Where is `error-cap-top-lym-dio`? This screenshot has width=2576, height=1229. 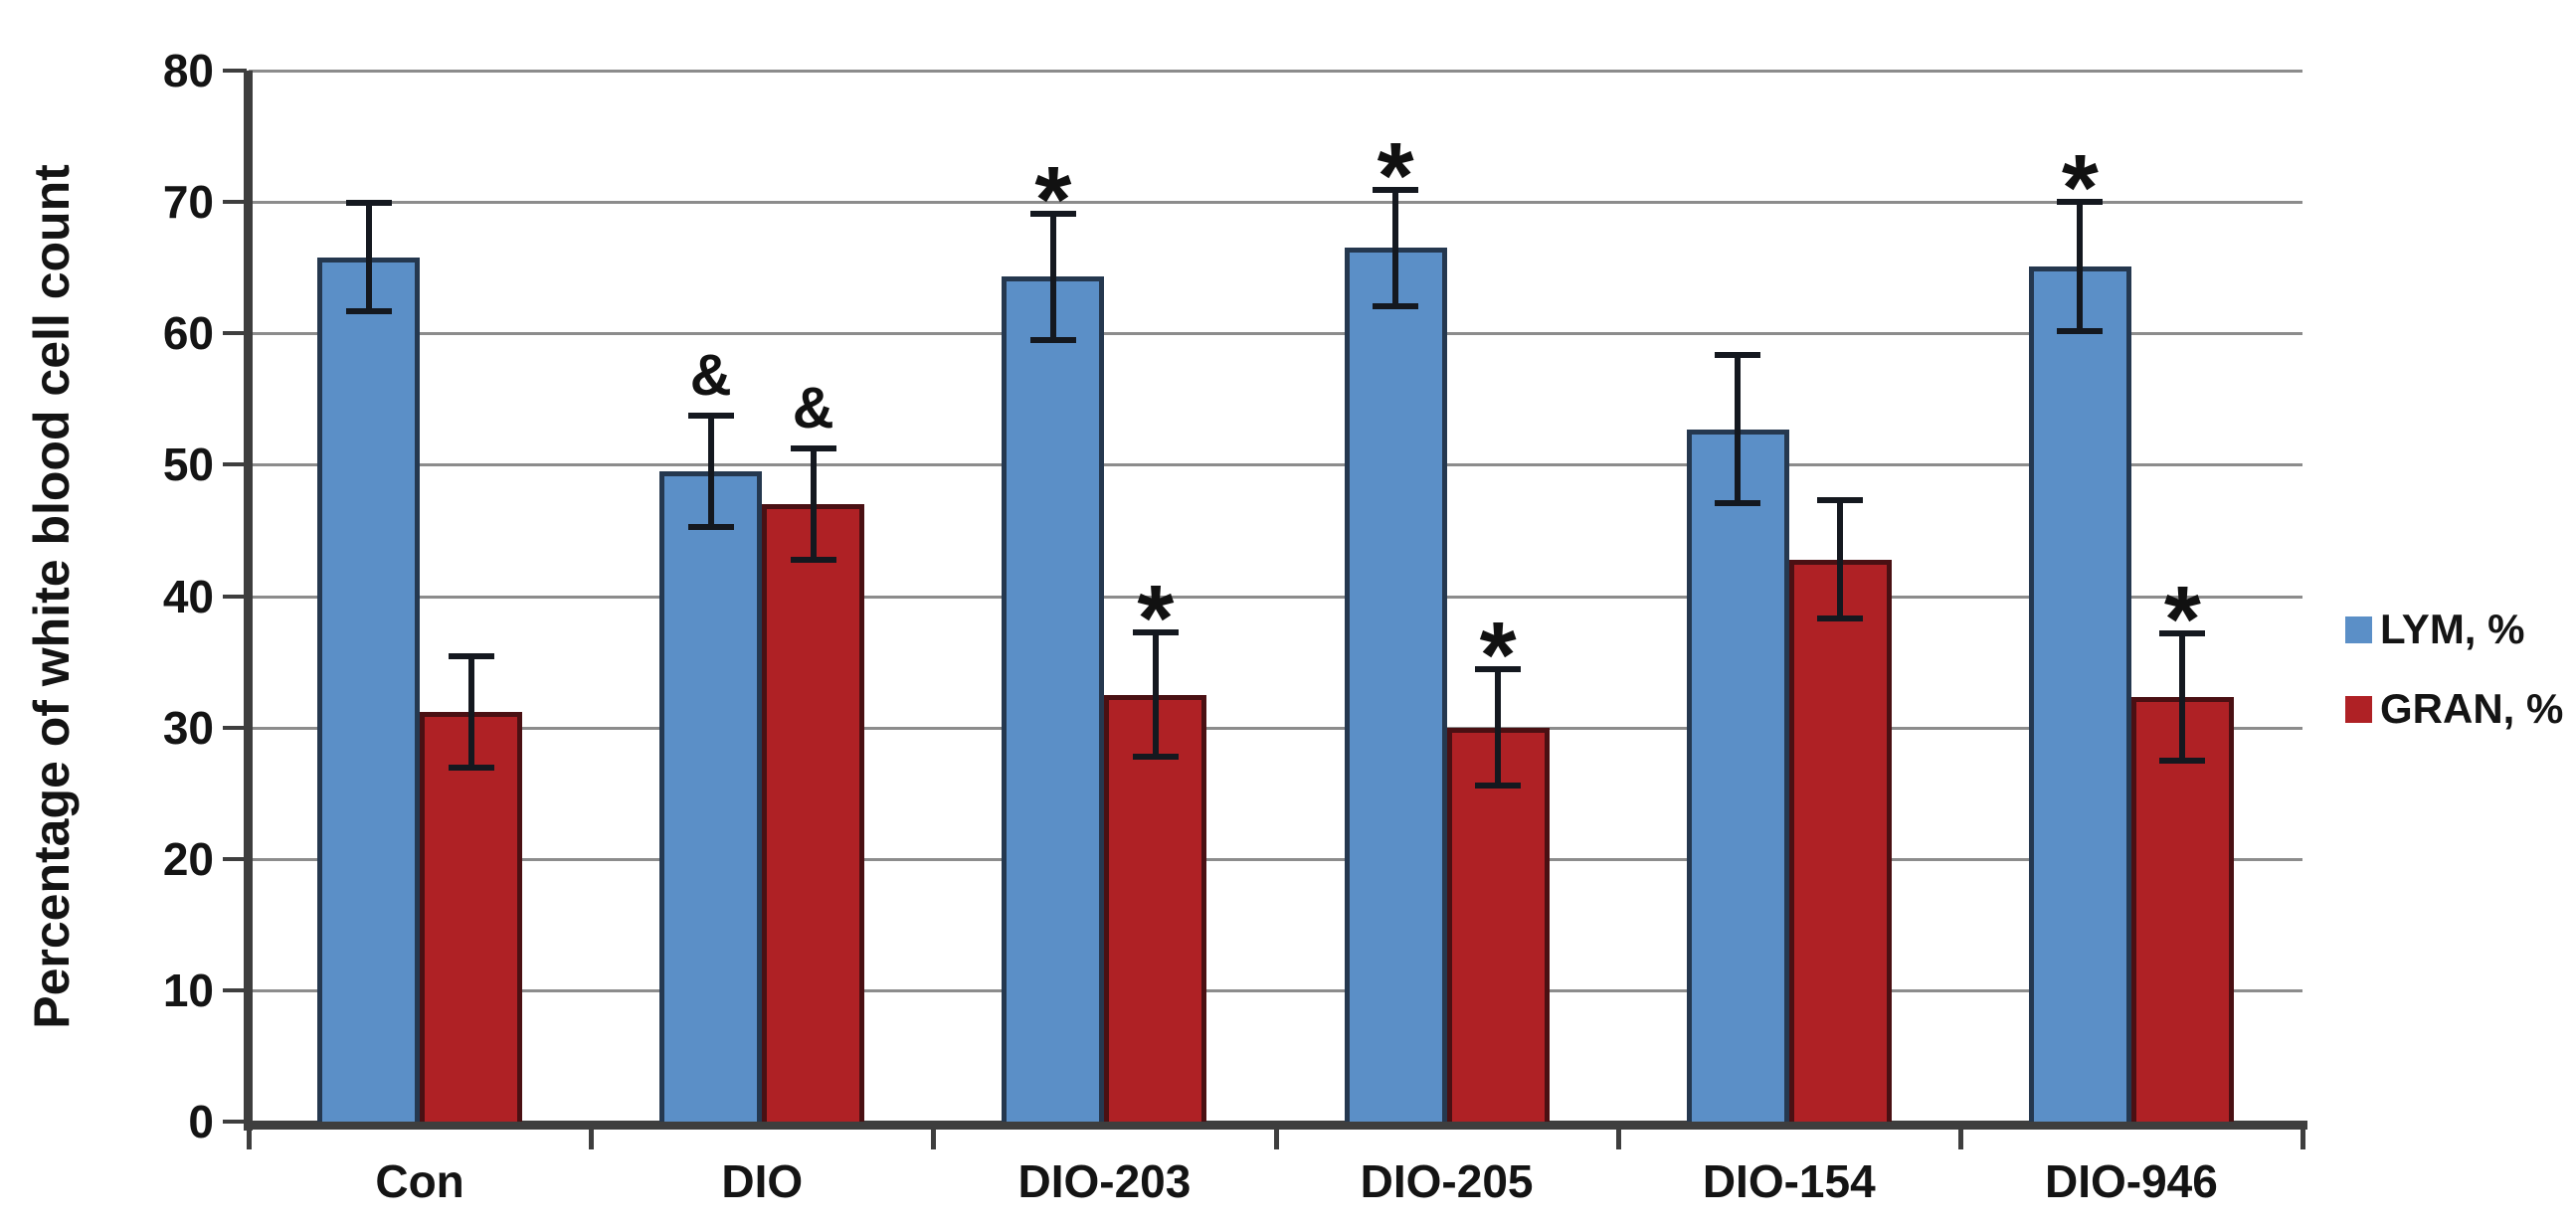 error-cap-top-lym-dio is located at coordinates (710, 416).